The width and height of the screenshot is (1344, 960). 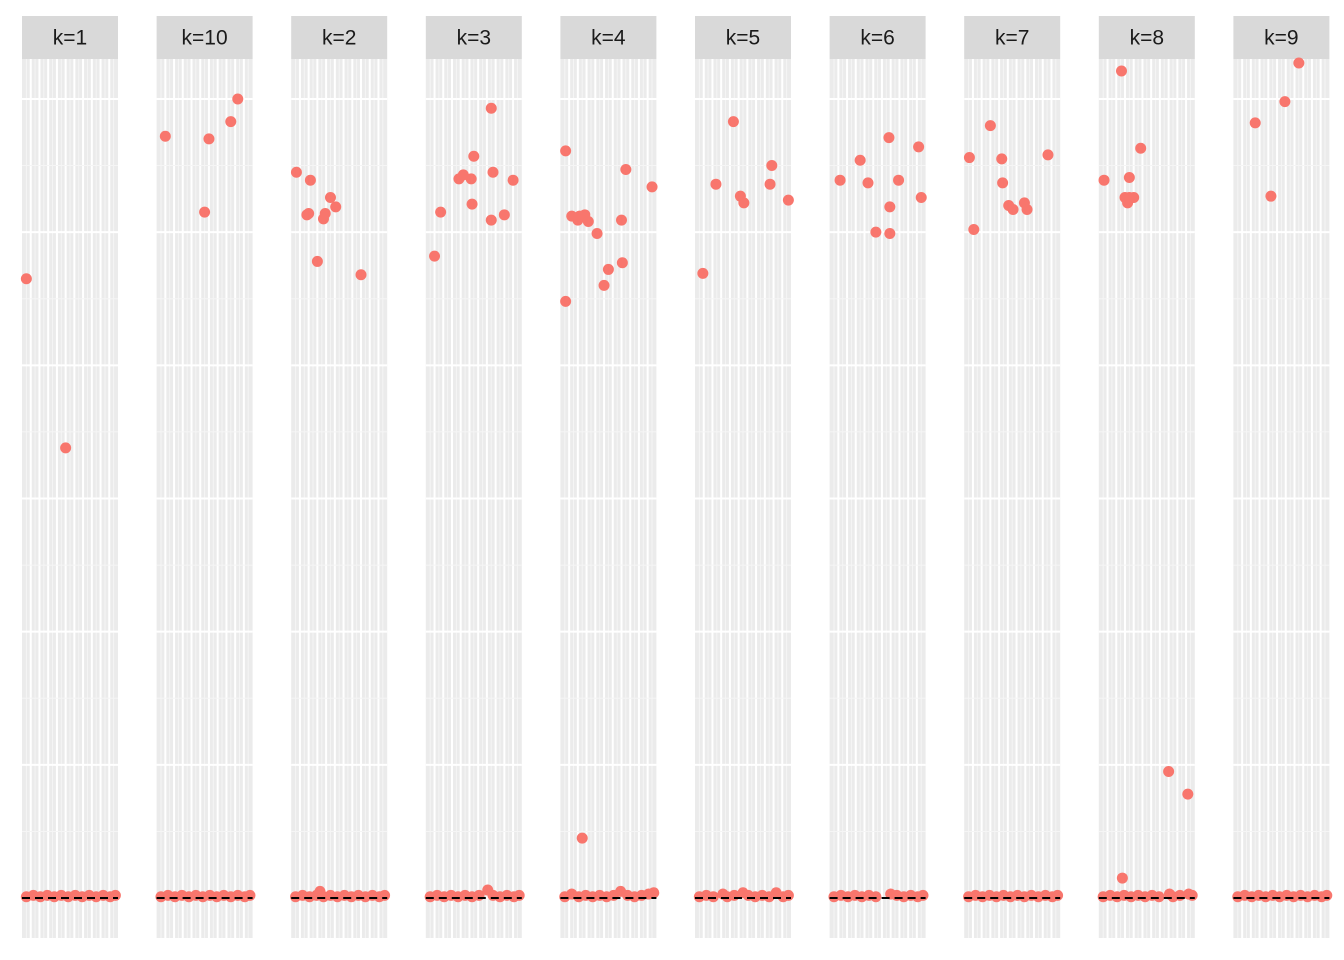 I want to click on facet-label: k=9, so click(x=1281, y=38).